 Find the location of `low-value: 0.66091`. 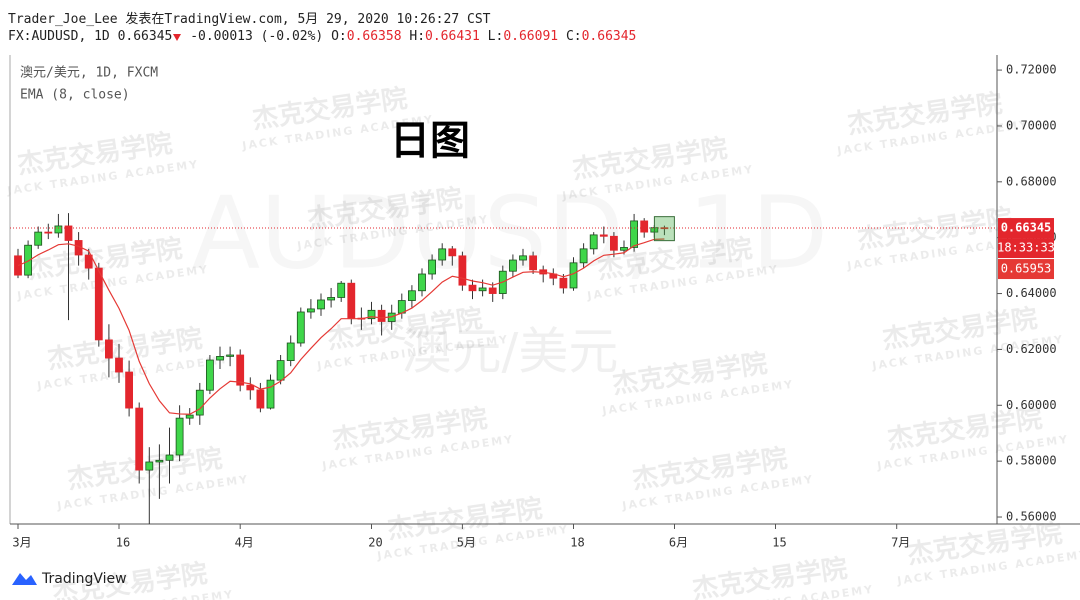

low-value: 0.66091 is located at coordinates (531, 36).